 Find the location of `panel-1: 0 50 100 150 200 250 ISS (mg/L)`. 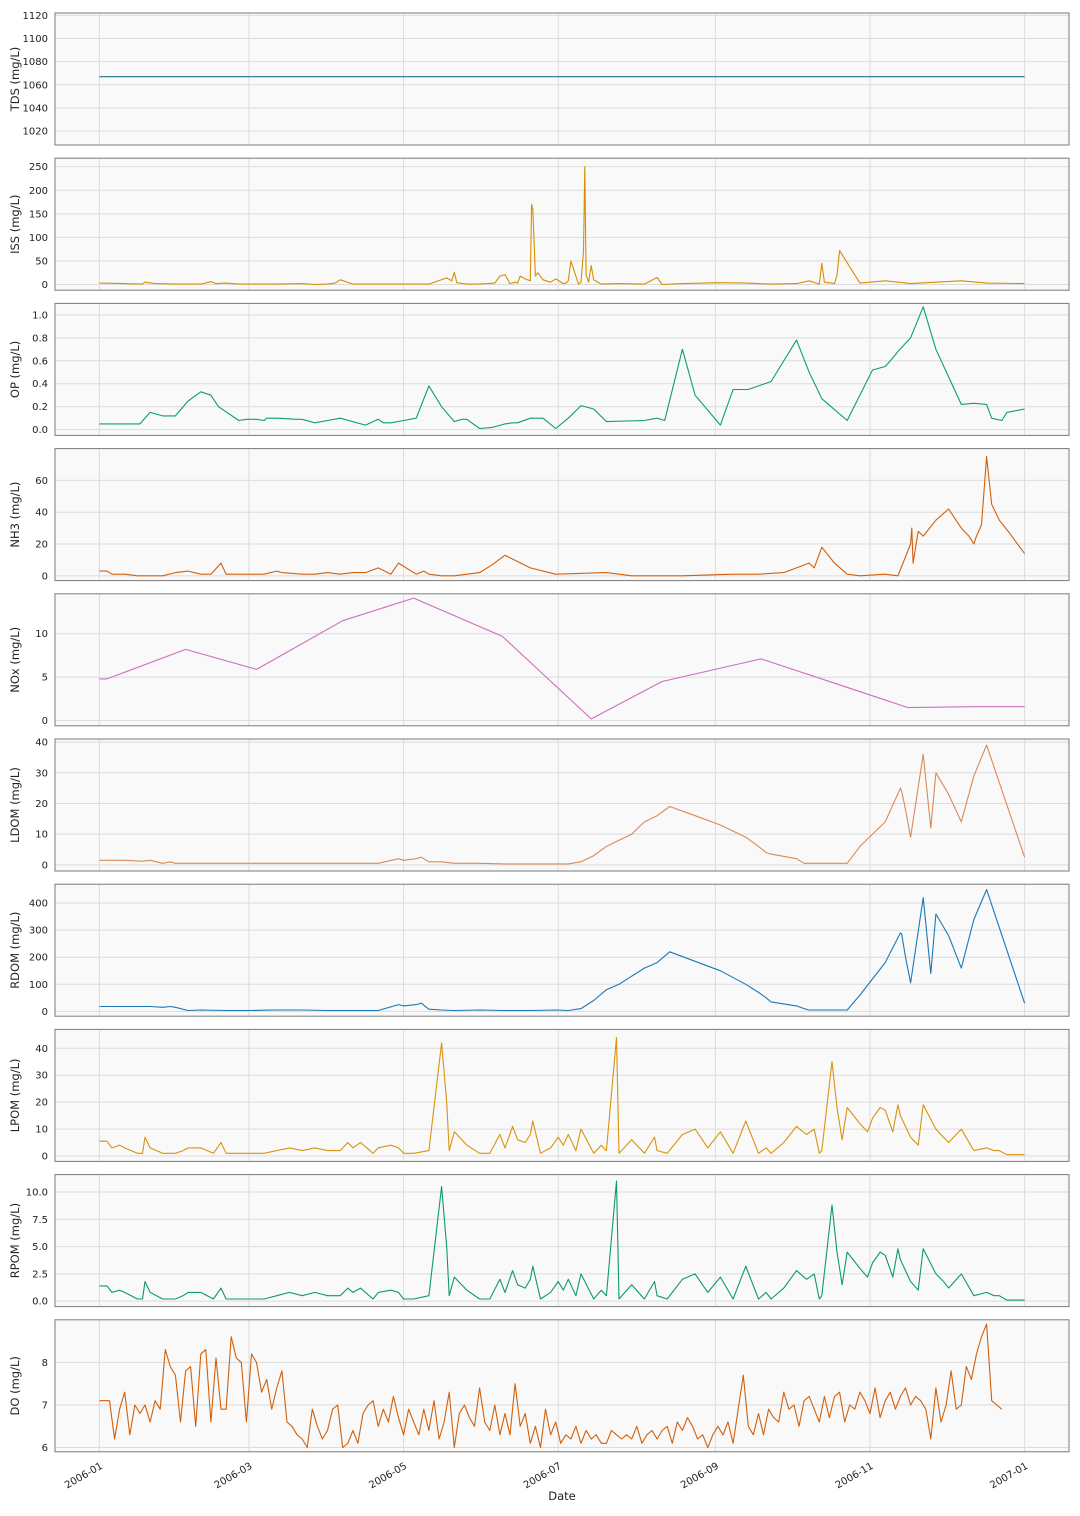

panel-1: 0 50 100 150 200 250 ISS (mg/L) is located at coordinates (539, 224).